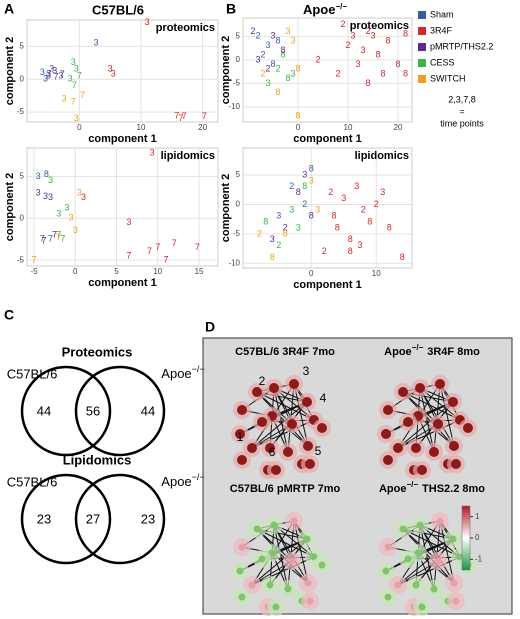 This screenshot has height=619, width=520. Describe the element at coordinates (116, 271) in the screenshot. I see `x-tick-label: 5` at that location.